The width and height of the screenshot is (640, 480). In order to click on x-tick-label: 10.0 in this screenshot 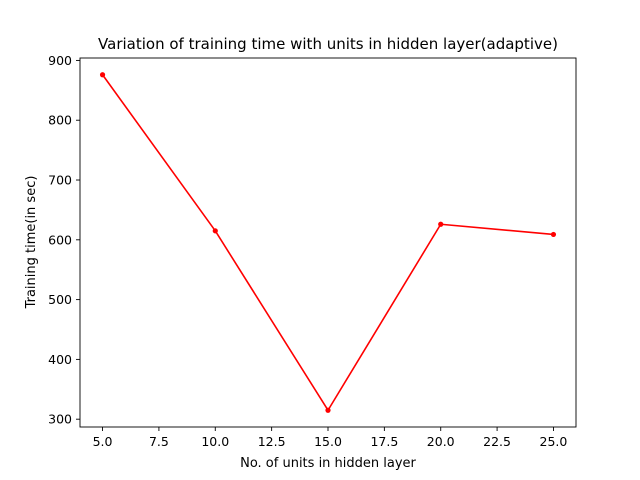, I will do `click(215, 441)`.